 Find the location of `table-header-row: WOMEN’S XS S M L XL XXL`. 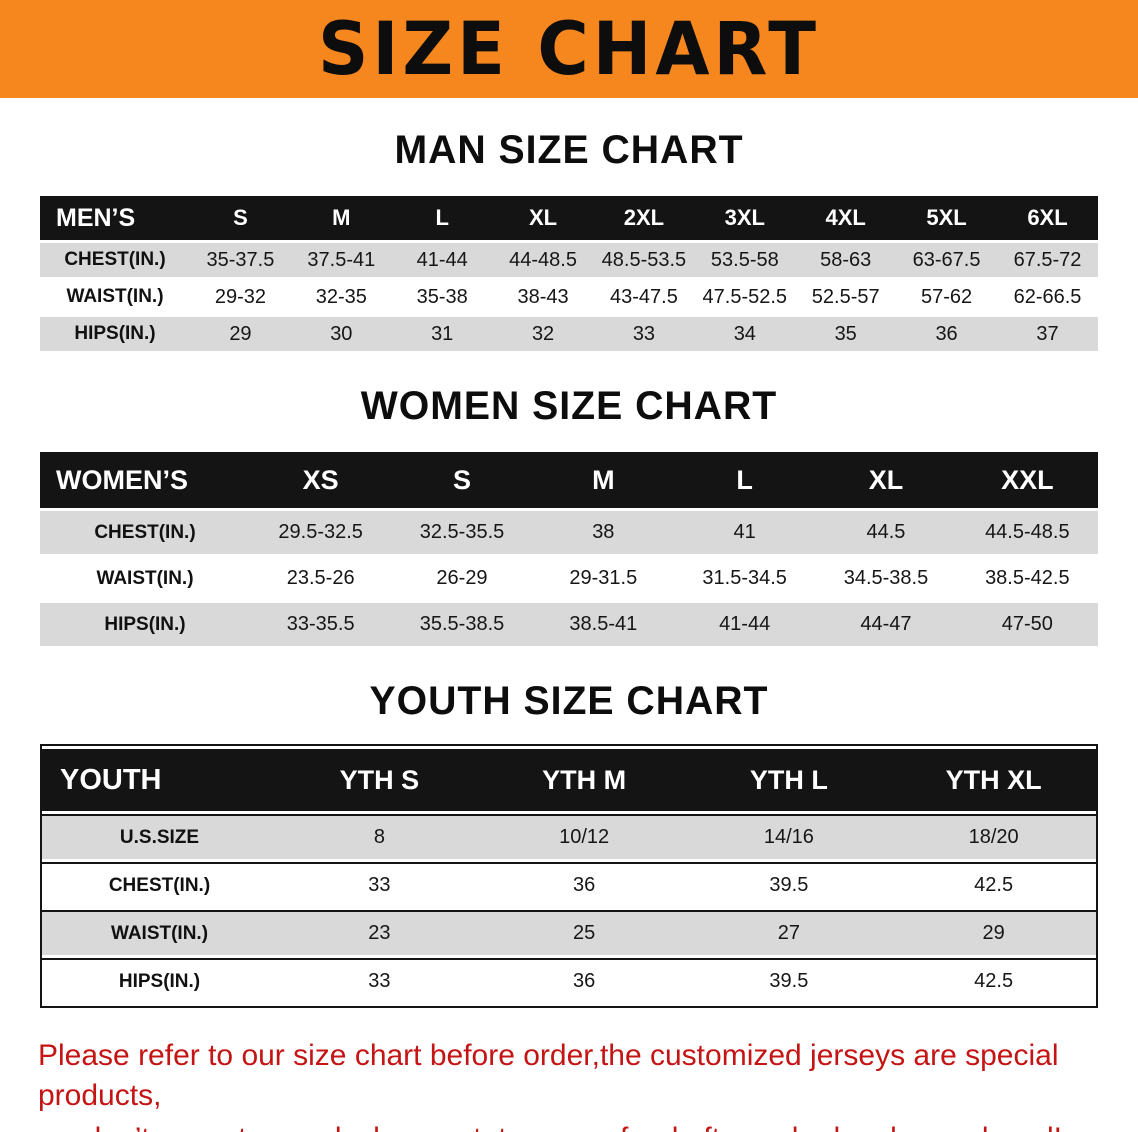

table-header-row: WOMEN’S XS S M L XL XXL is located at coordinates (569, 480).